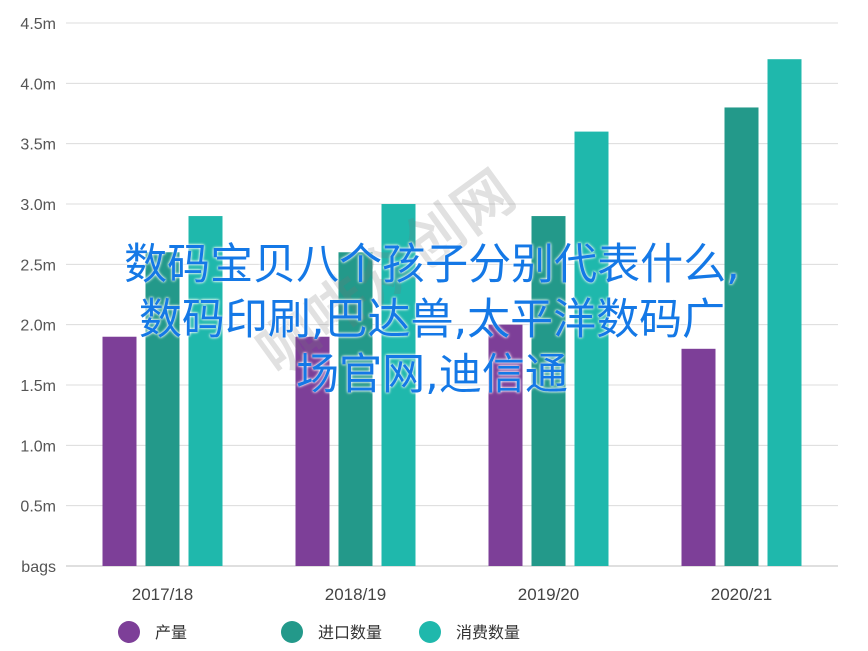 This screenshot has height=651, width=868. What do you see at coordinates (355, 409) in the screenshot?
I see `bar-进口数量-2018/19` at bounding box center [355, 409].